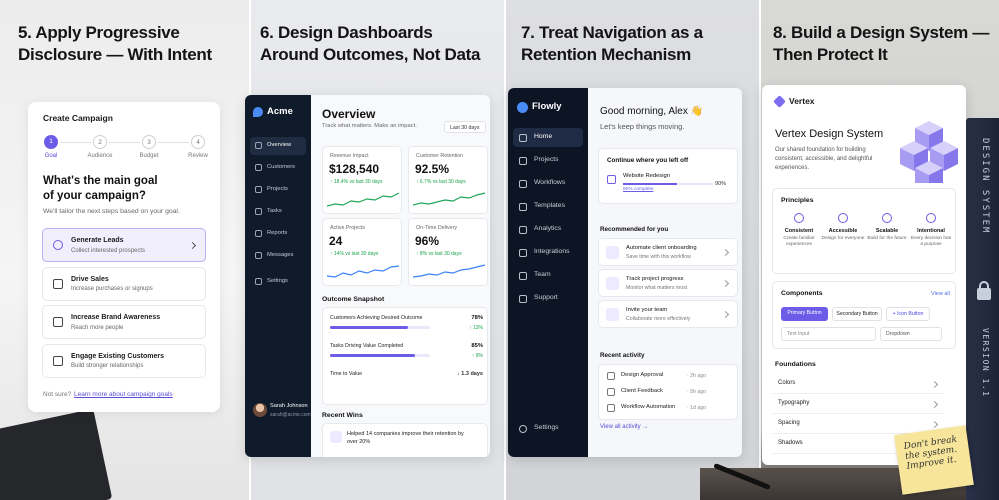 The height and width of the screenshot is (500, 999). What do you see at coordinates (124, 283) in the screenshot?
I see `option-card: Drive Sales Increase purchases or signups` at bounding box center [124, 283].